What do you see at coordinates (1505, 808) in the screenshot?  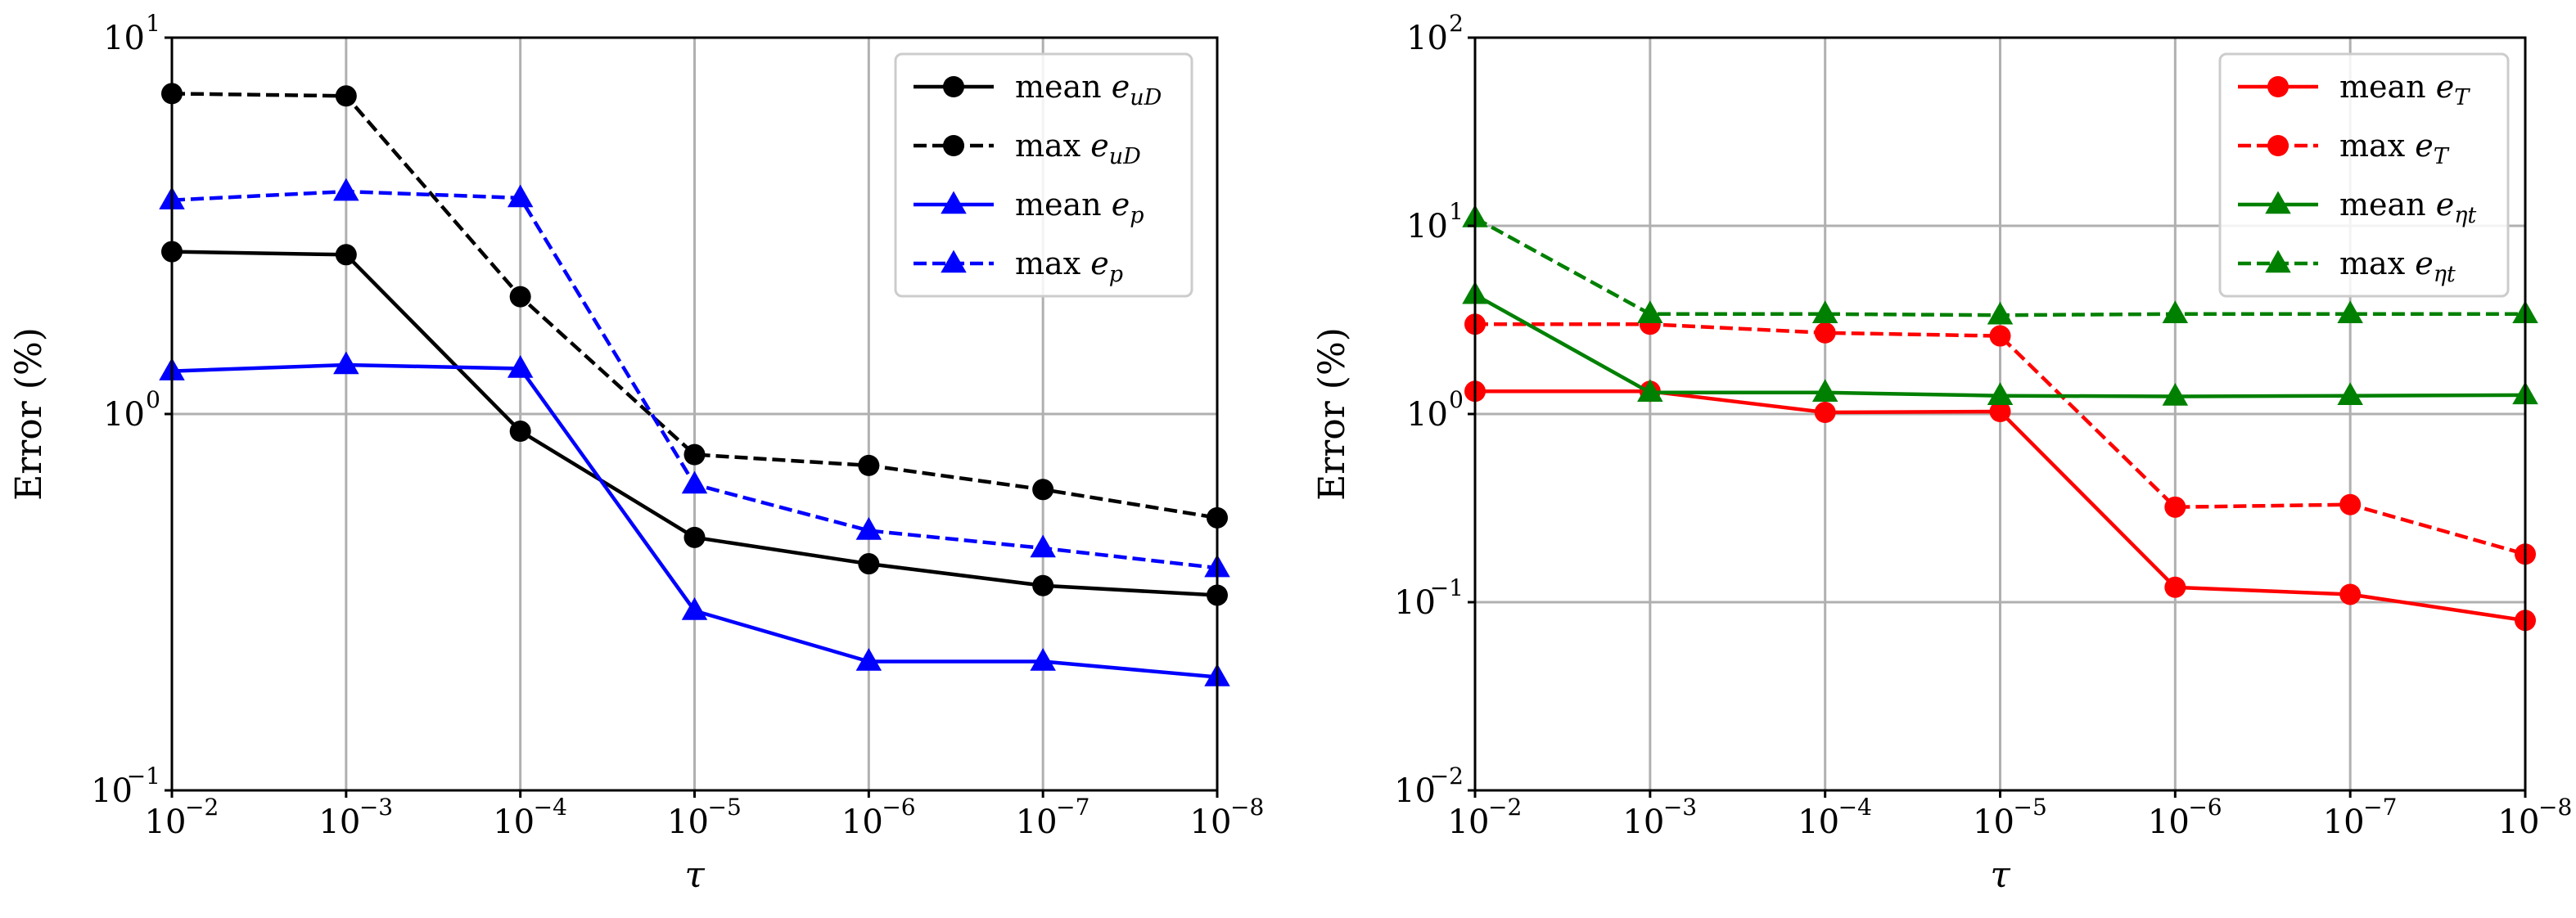 I see `chart-2-xtick-exponent: −2` at bounding box center [1505, 808].